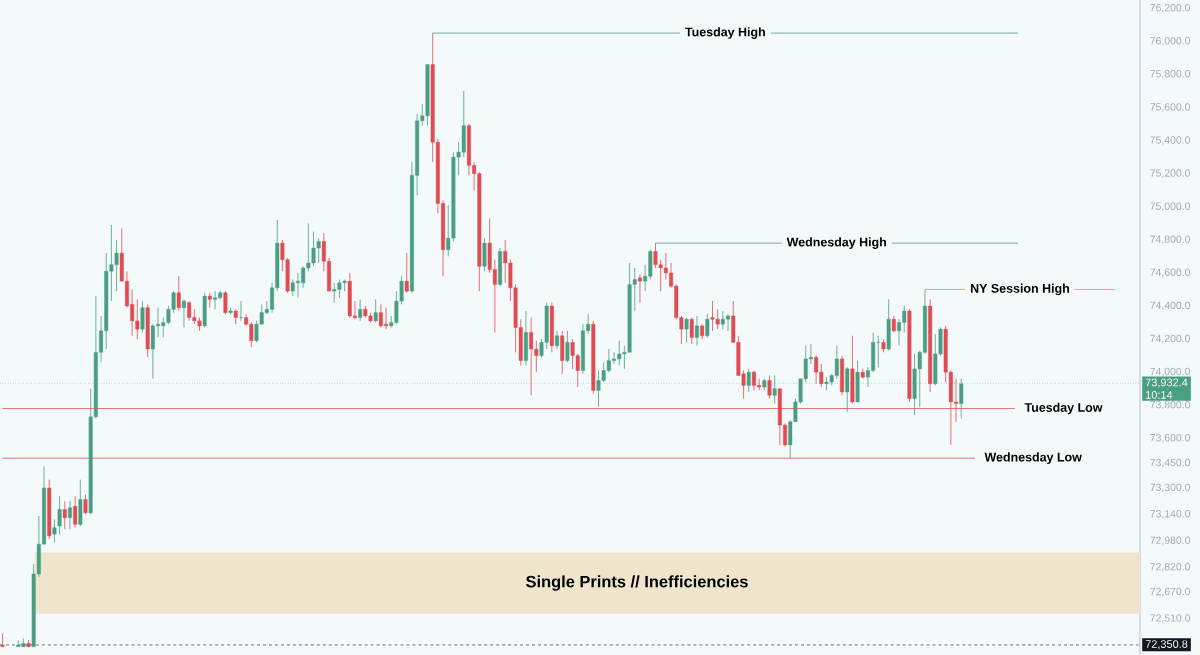  I want to click on y-tick-label: 75,800.0, so click(1170, 74).